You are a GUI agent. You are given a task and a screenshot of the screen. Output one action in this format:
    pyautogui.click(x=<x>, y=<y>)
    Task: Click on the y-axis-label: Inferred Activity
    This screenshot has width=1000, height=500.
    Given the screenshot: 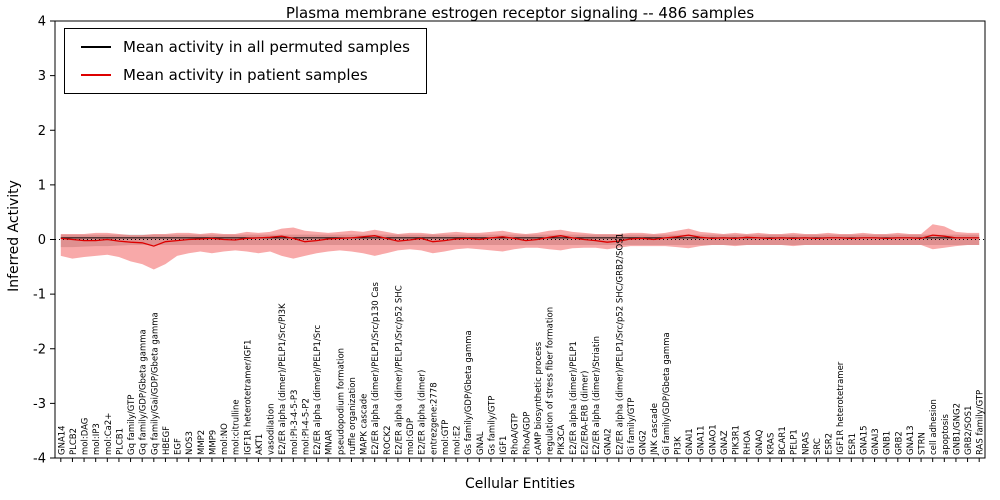 What is the action you would take?
    pyautogui.click(x=14, y=236)
    